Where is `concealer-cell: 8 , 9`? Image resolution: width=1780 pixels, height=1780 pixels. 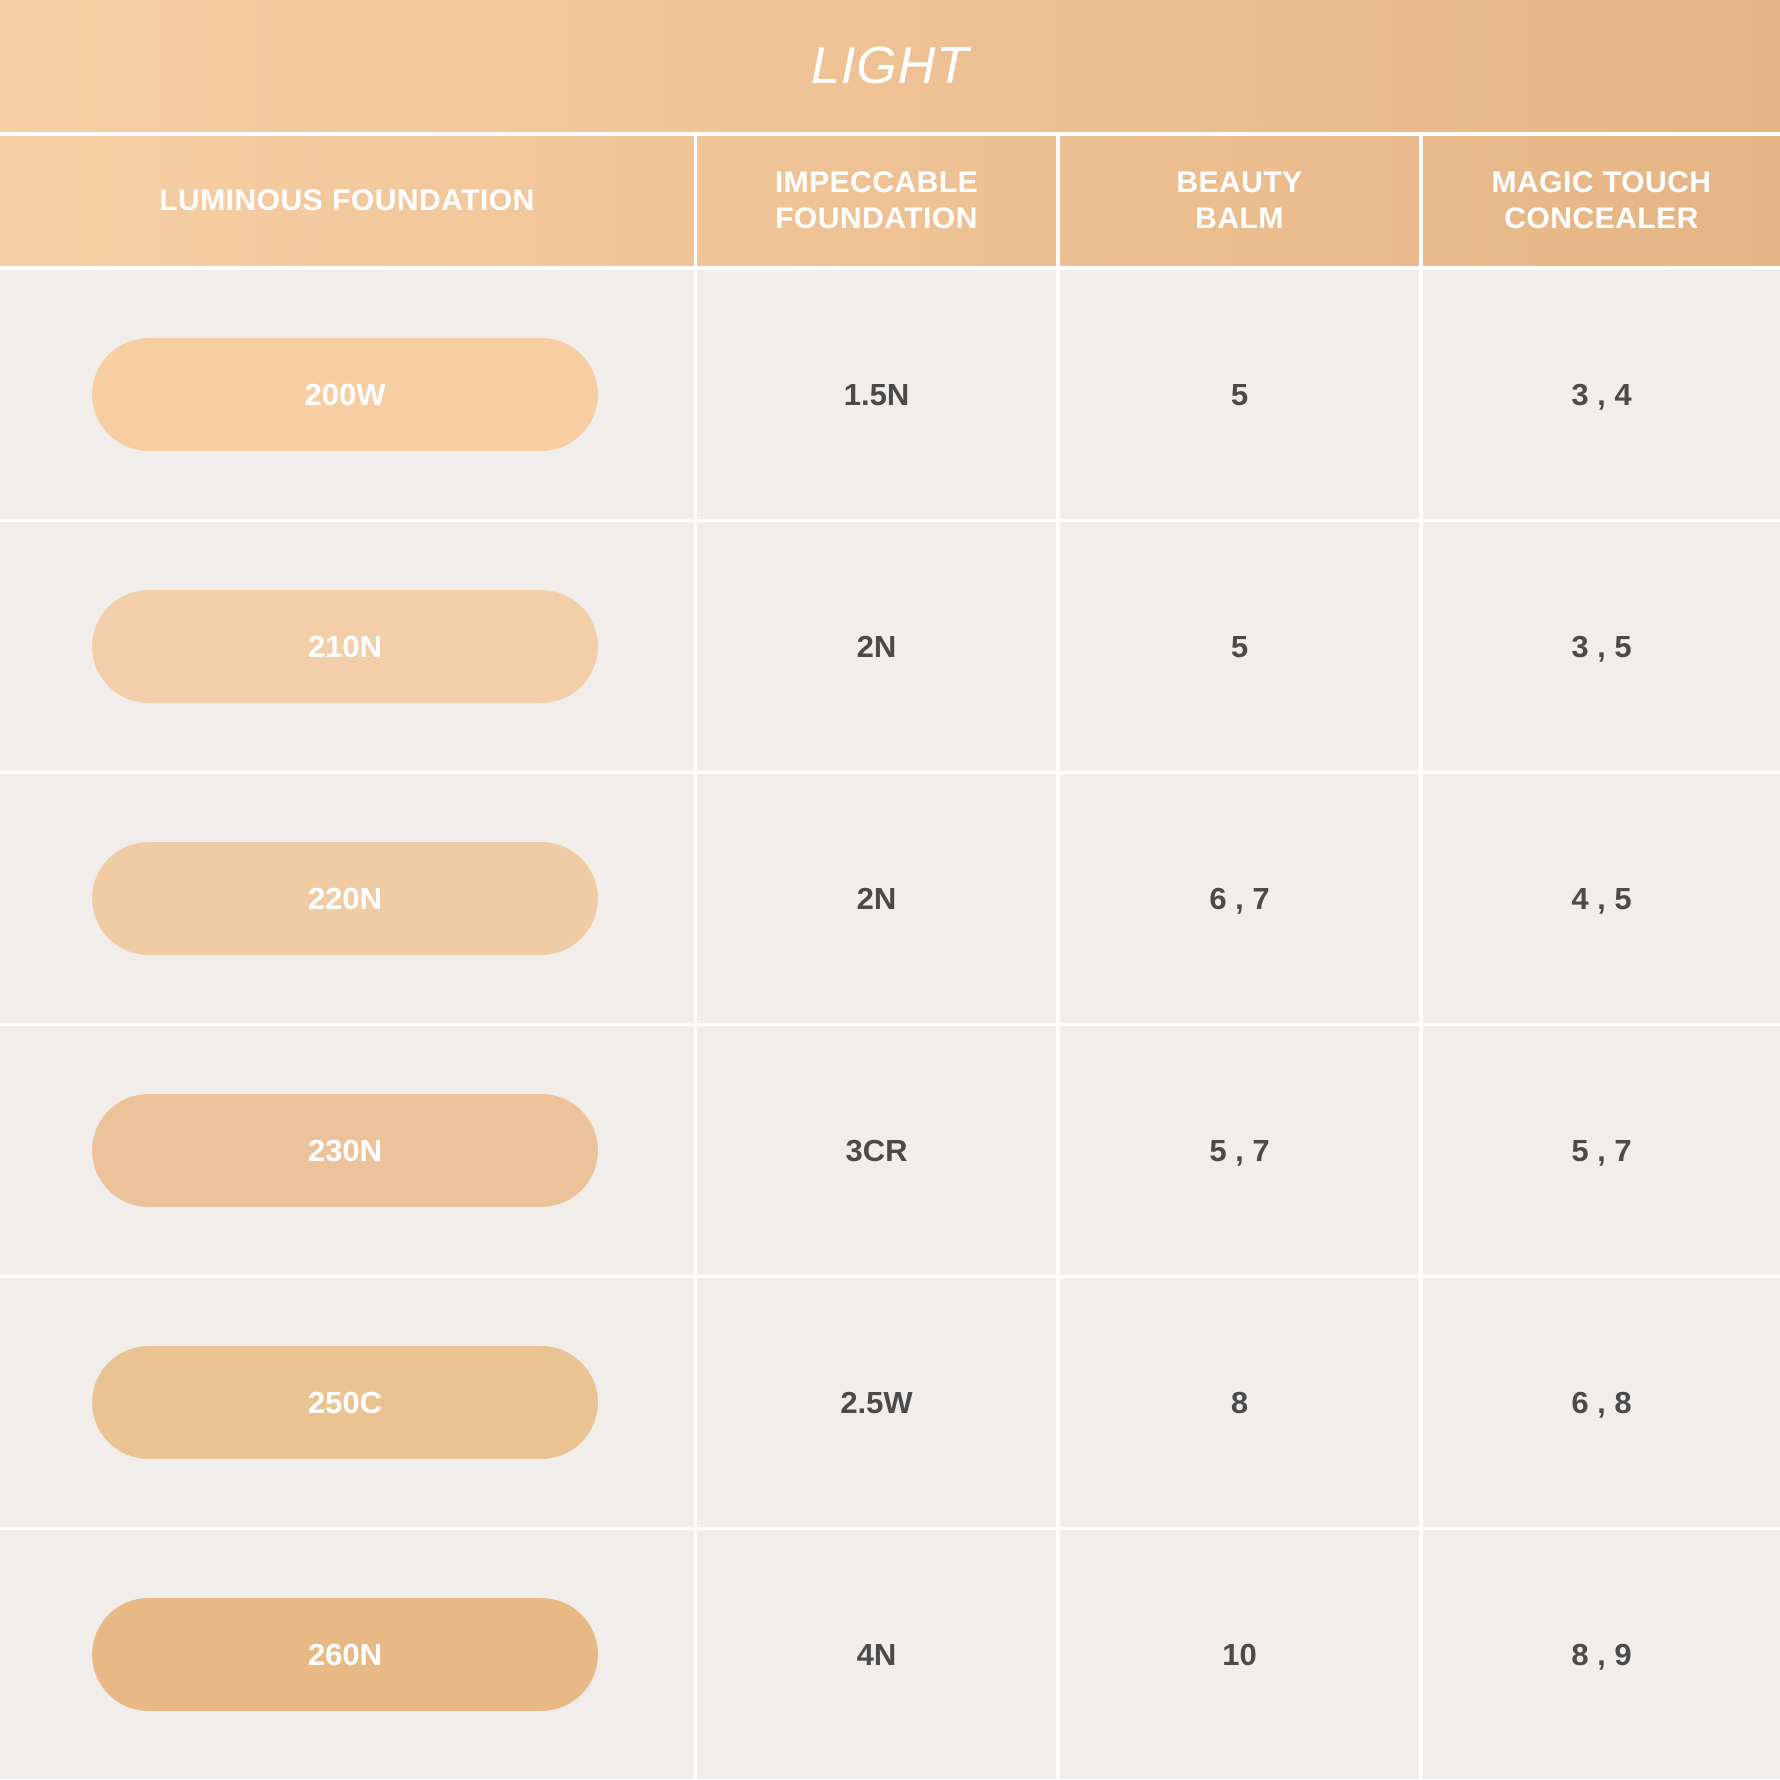 concealer-cell: 8 , 9 is located at coordinates (1601, 1654).